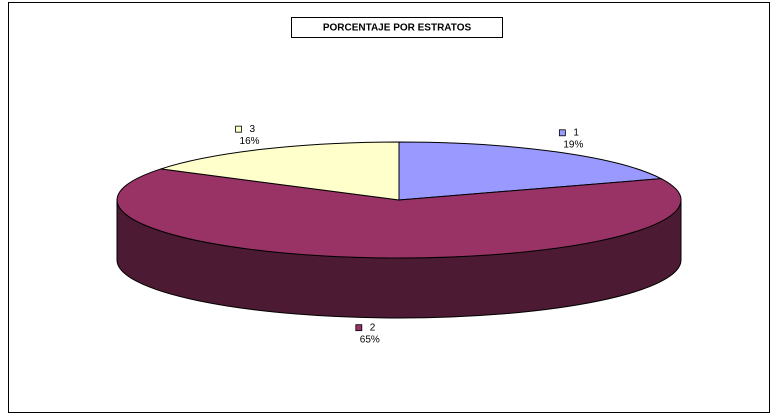 The width and height of the screenshot is (778, 419). I want to click on value-label: 65%, so click(370, 339).